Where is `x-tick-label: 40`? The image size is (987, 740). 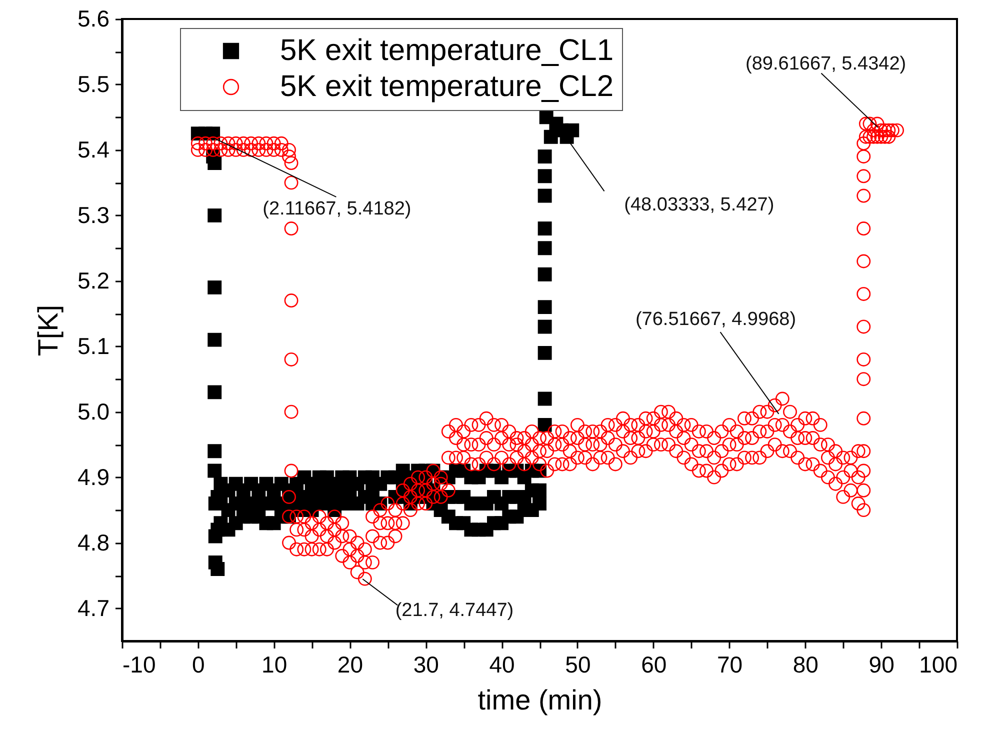
x-tick-label: 40 is located at coordinates (502, 665).